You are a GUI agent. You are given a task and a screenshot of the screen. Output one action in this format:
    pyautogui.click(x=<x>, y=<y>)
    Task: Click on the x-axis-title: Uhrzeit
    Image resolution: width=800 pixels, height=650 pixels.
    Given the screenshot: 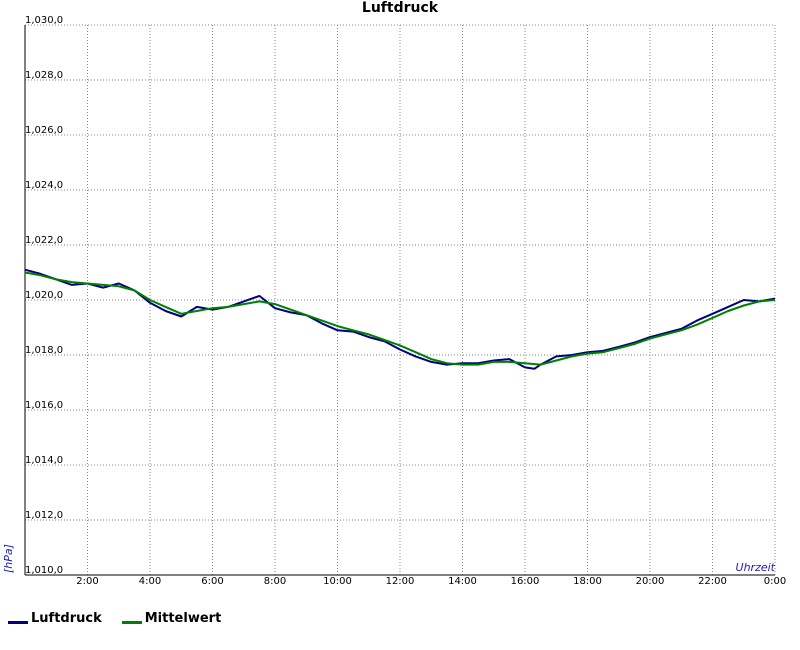 What is the action you would take?
    pyautogui.click(x=756, y=567)
    